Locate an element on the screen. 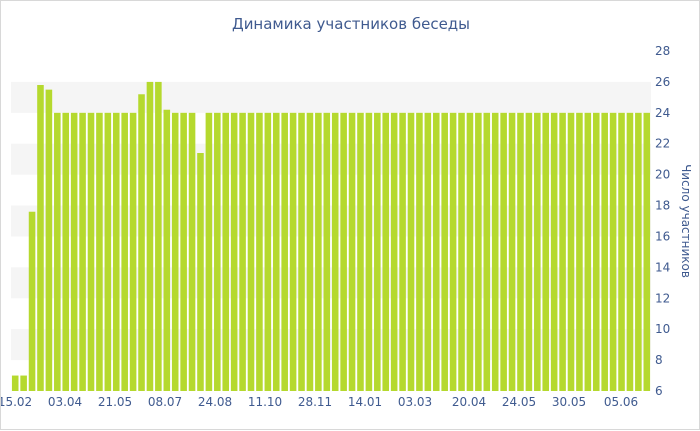 The image size is (700, 431). x-tick-label: 21.05 is located at coordinates (115, 402).